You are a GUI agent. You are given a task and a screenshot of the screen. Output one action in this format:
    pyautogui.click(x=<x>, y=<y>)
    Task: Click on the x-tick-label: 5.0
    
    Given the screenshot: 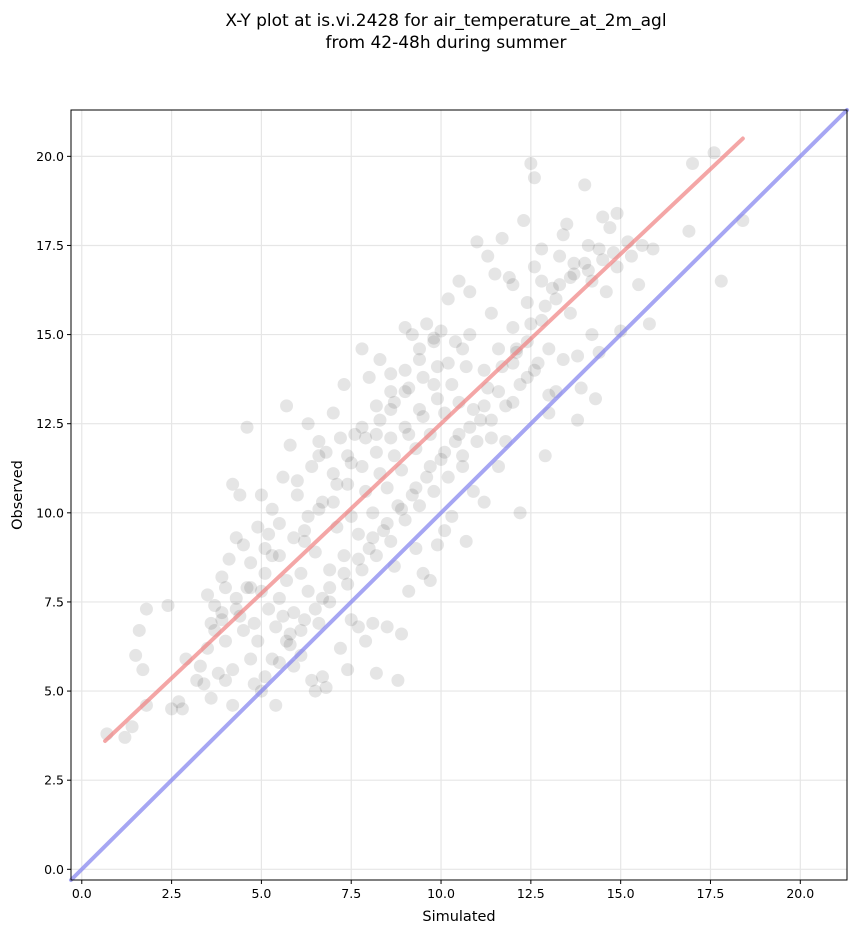 What is the action you would take?
    pyautogui.click(x=261, y=893)
    